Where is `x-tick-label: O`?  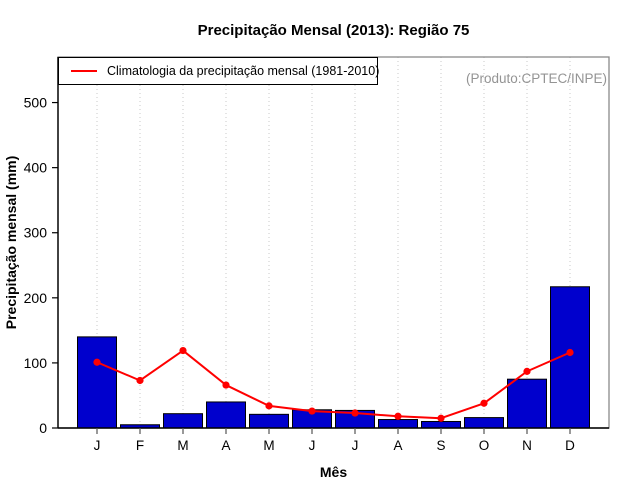 x-tick-label: O is located at coordinates (484, 445).